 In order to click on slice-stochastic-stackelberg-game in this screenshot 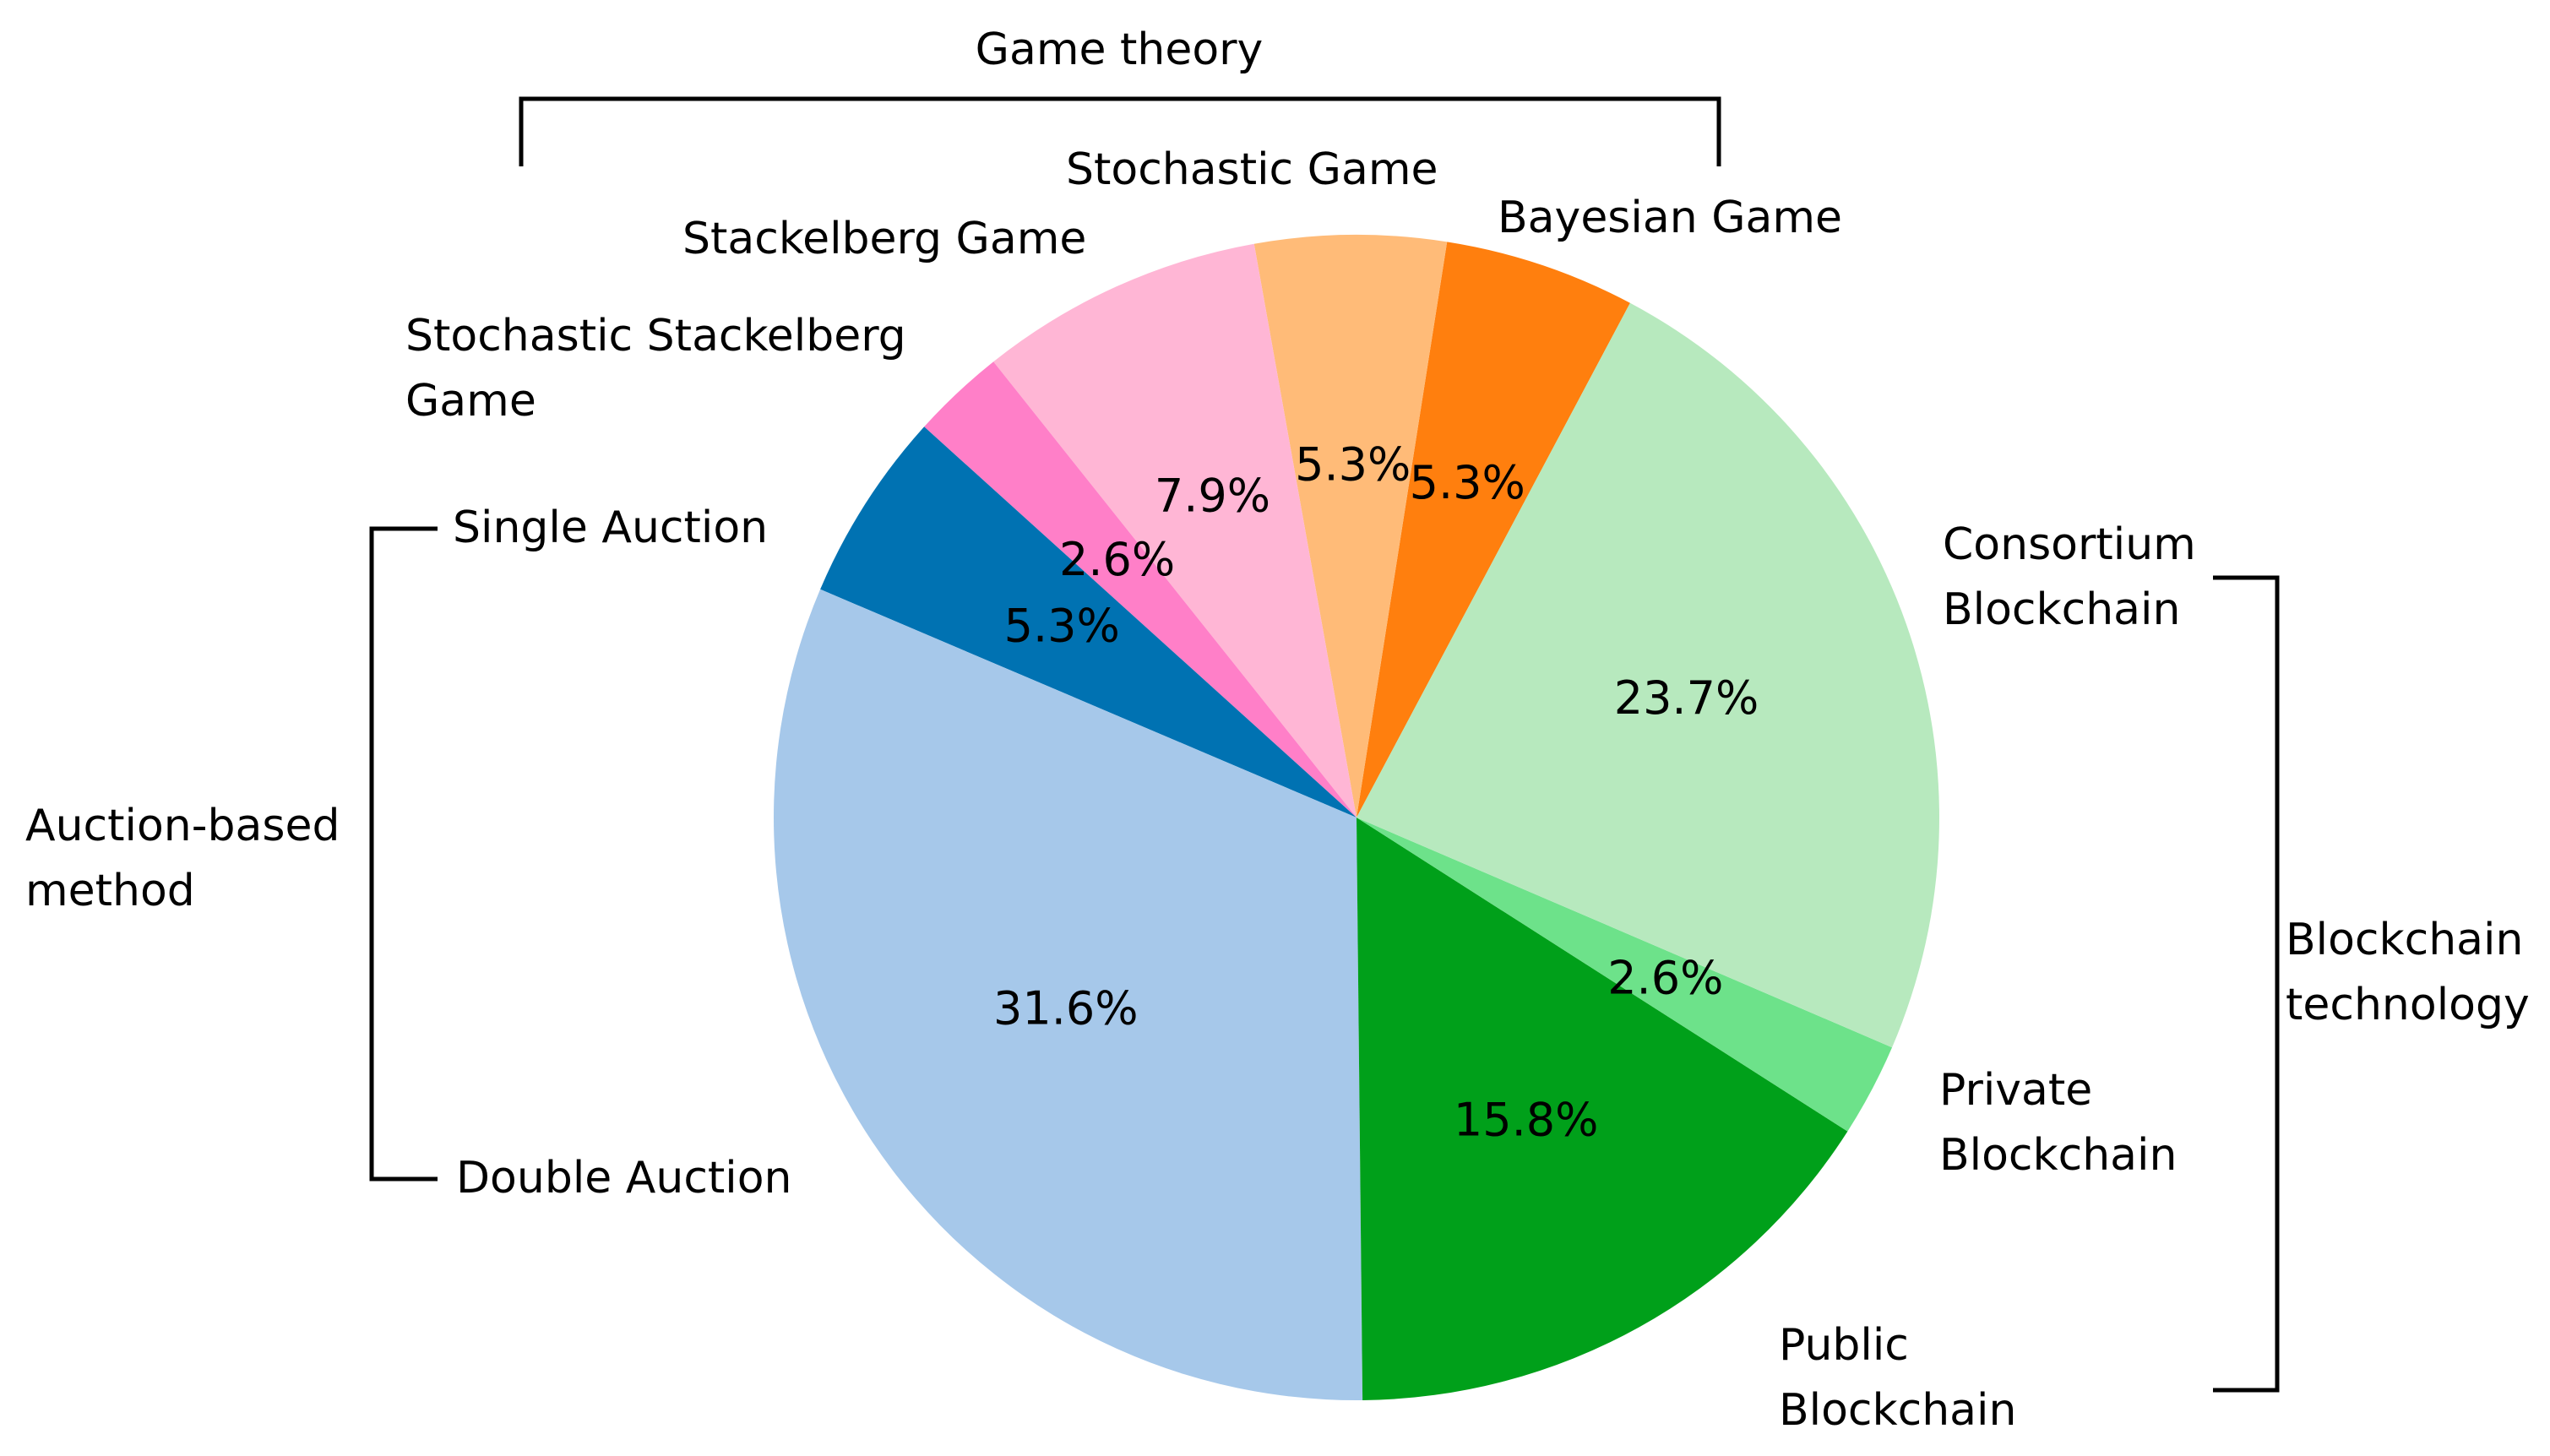, I will do `click(1140, 589)`.